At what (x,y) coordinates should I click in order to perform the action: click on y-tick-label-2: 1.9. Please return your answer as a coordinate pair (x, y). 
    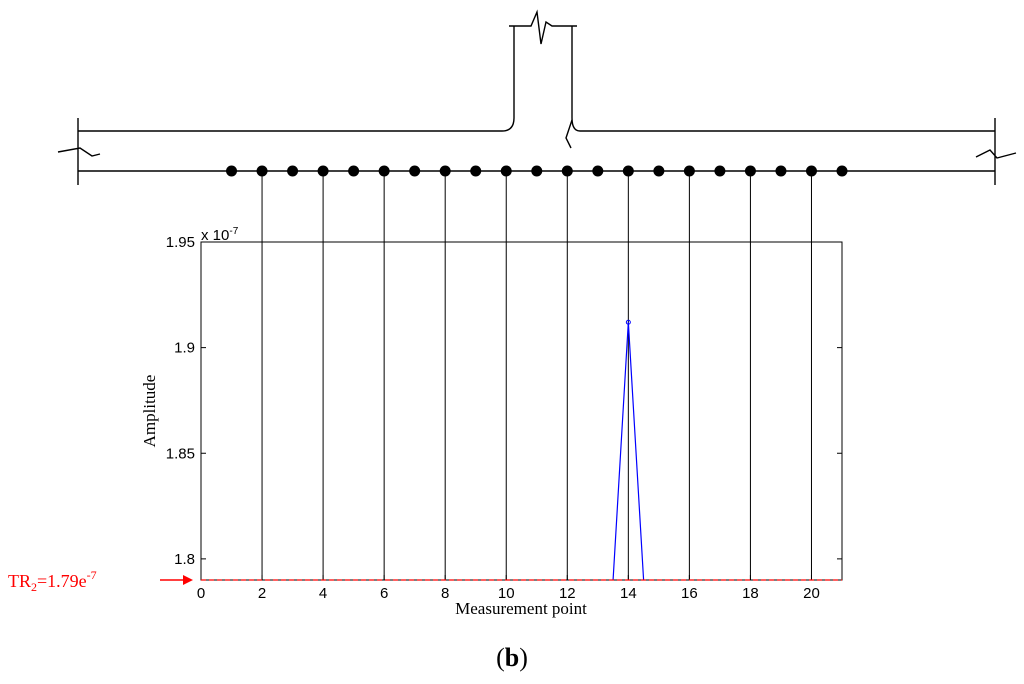
    Looking at the image, I should click on (184, 348).